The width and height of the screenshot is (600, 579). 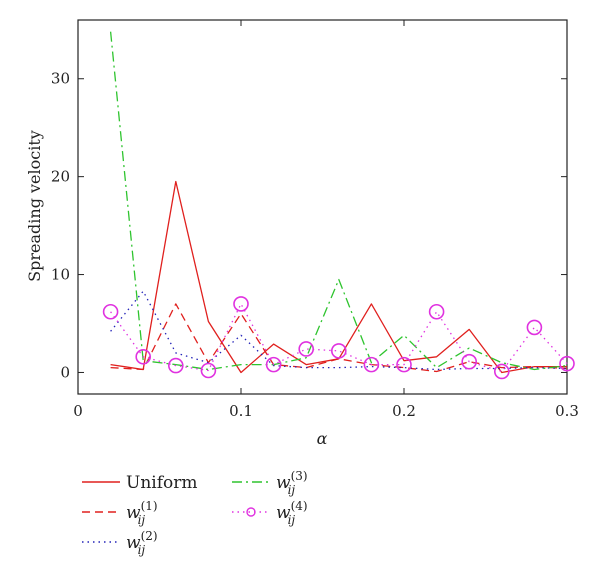 What do you see at coordinates (34, 206) in the screenshot?
I see `y-axis-label: Spreading velocity` at bounding box center [34, 206].